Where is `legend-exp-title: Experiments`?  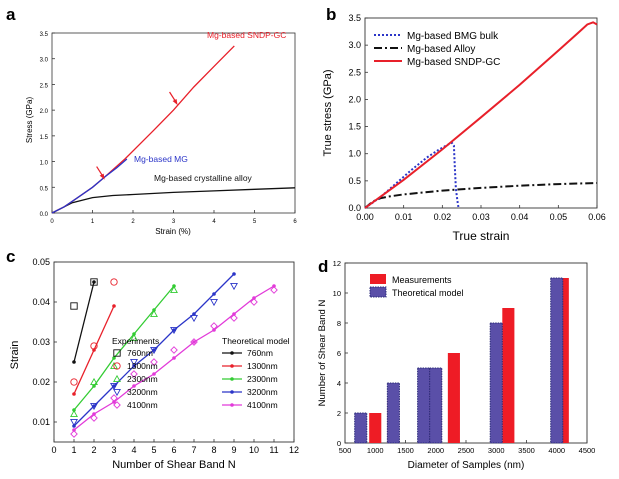 legend-exp-title: Experiments is located at coordinates (135, 341).